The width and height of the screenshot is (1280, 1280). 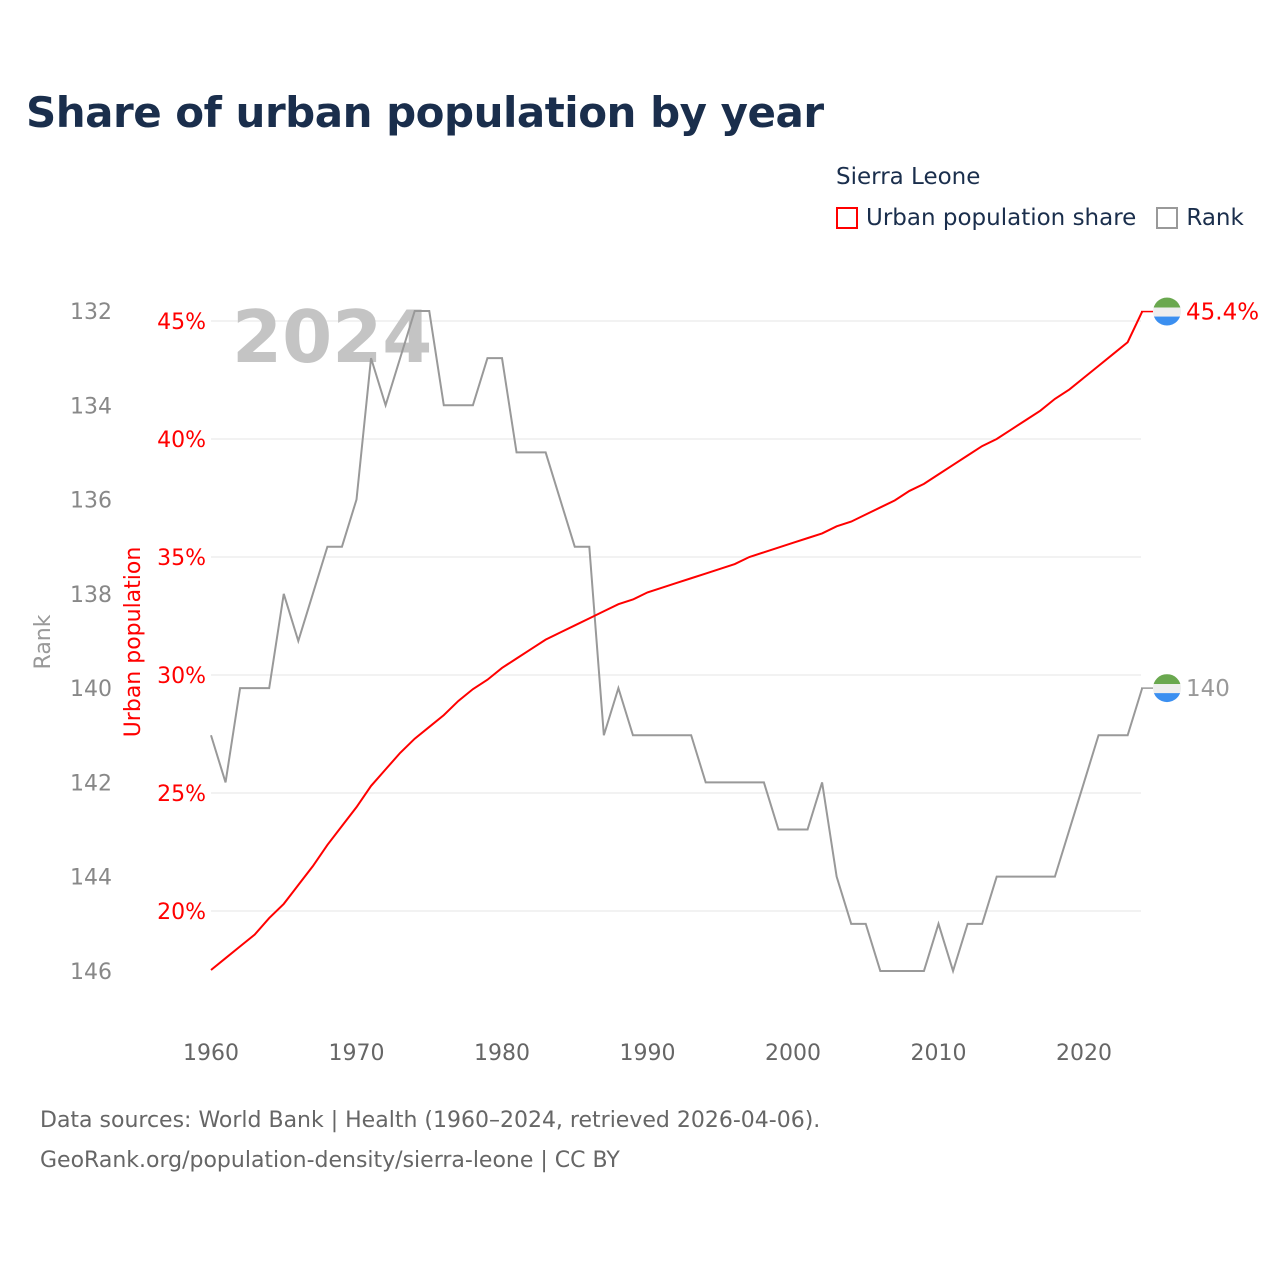 What do you see at coordinates (133, 642) in the screenshot?
I see `y-urban-axis-title: Urban population` at bounding box center [133, 642].